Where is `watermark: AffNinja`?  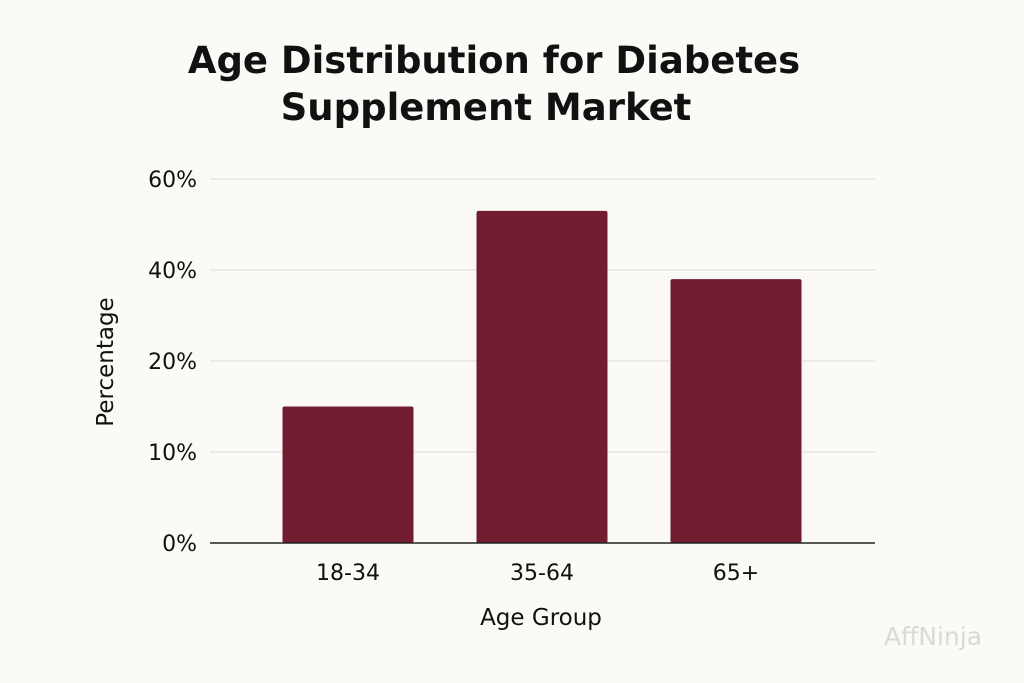
watermark: AffNinja is located at coordinates (933, 636).